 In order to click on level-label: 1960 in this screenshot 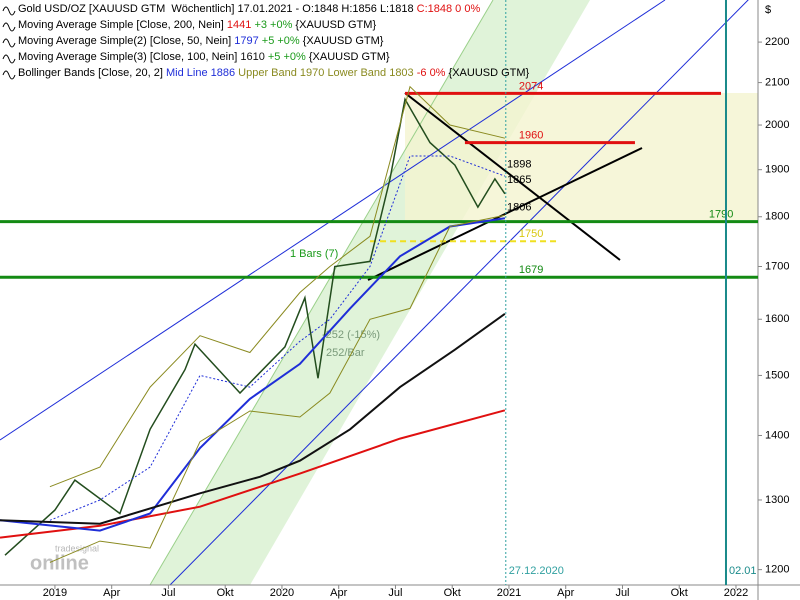, I will do `click(531, 136)`.